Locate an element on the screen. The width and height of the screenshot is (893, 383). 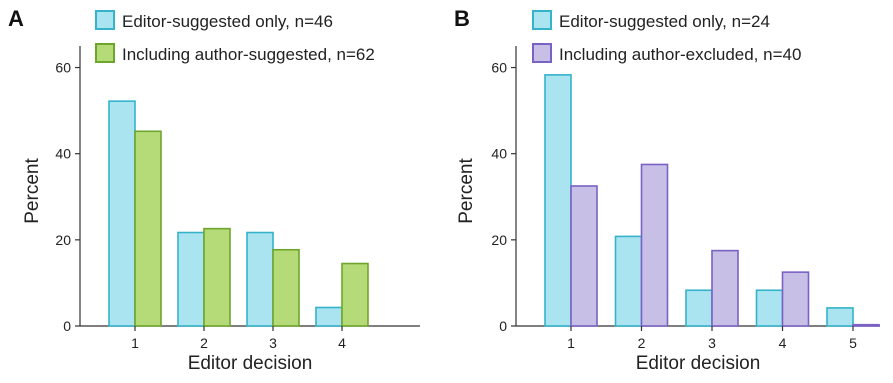
bar-a-s2-c4 is located at coordinates (355, 294).